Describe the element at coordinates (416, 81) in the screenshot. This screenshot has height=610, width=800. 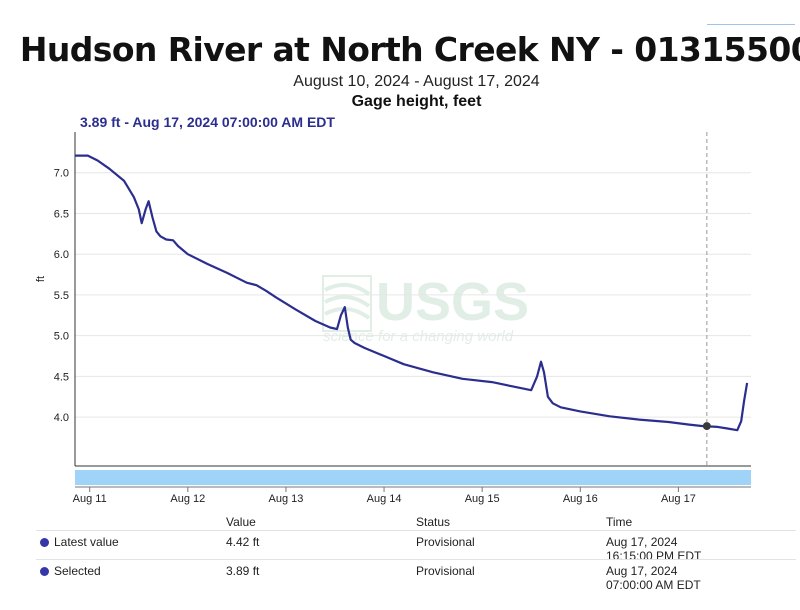
I see `date-range: August 10, 2024 - August 17, 2024` at that location.